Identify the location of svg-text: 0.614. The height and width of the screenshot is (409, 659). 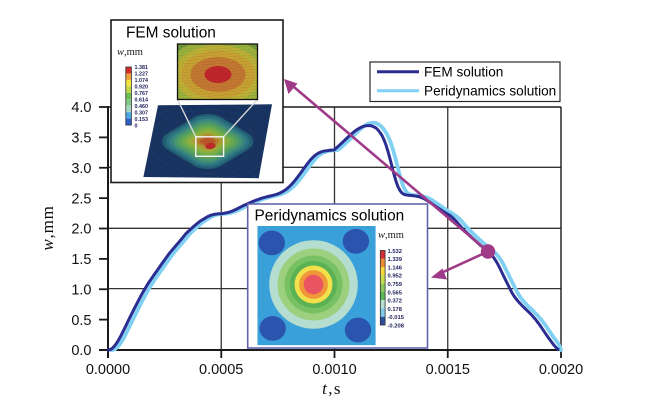
(142, 100).